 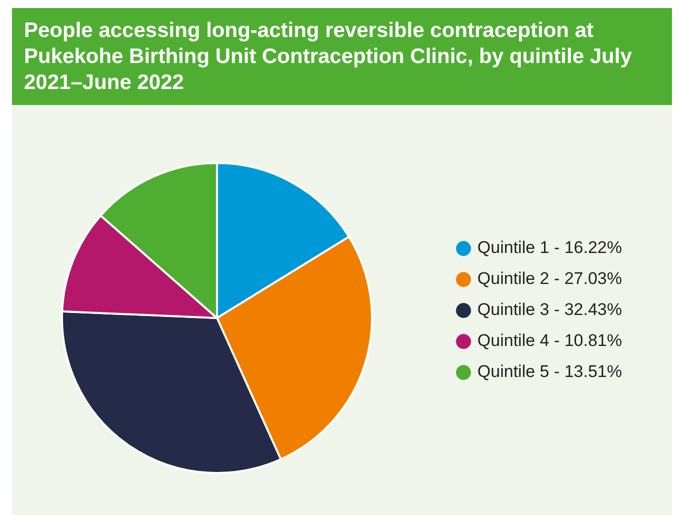 I want to click on legend-label: Quintile 1 - 16.22%, so click(x=549, y=247).